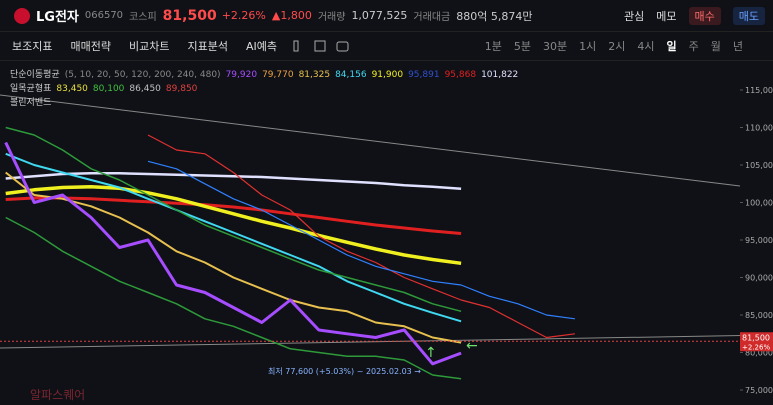 Image resolution: width=773 pixels, height=405 pixels. Describe the element at coordinates (31, 89) in the screenshot. I see `legend-title: 일목균형표` at that location.